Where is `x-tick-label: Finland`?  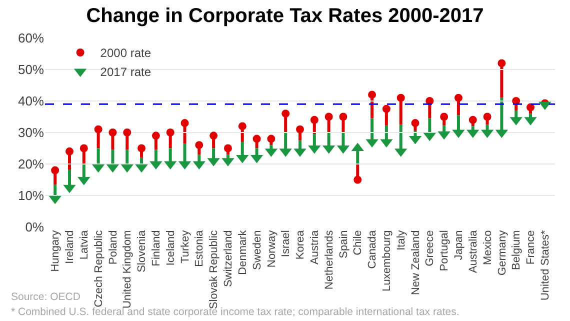
x-tick-label: Finland is located at coordinates (156, 248).